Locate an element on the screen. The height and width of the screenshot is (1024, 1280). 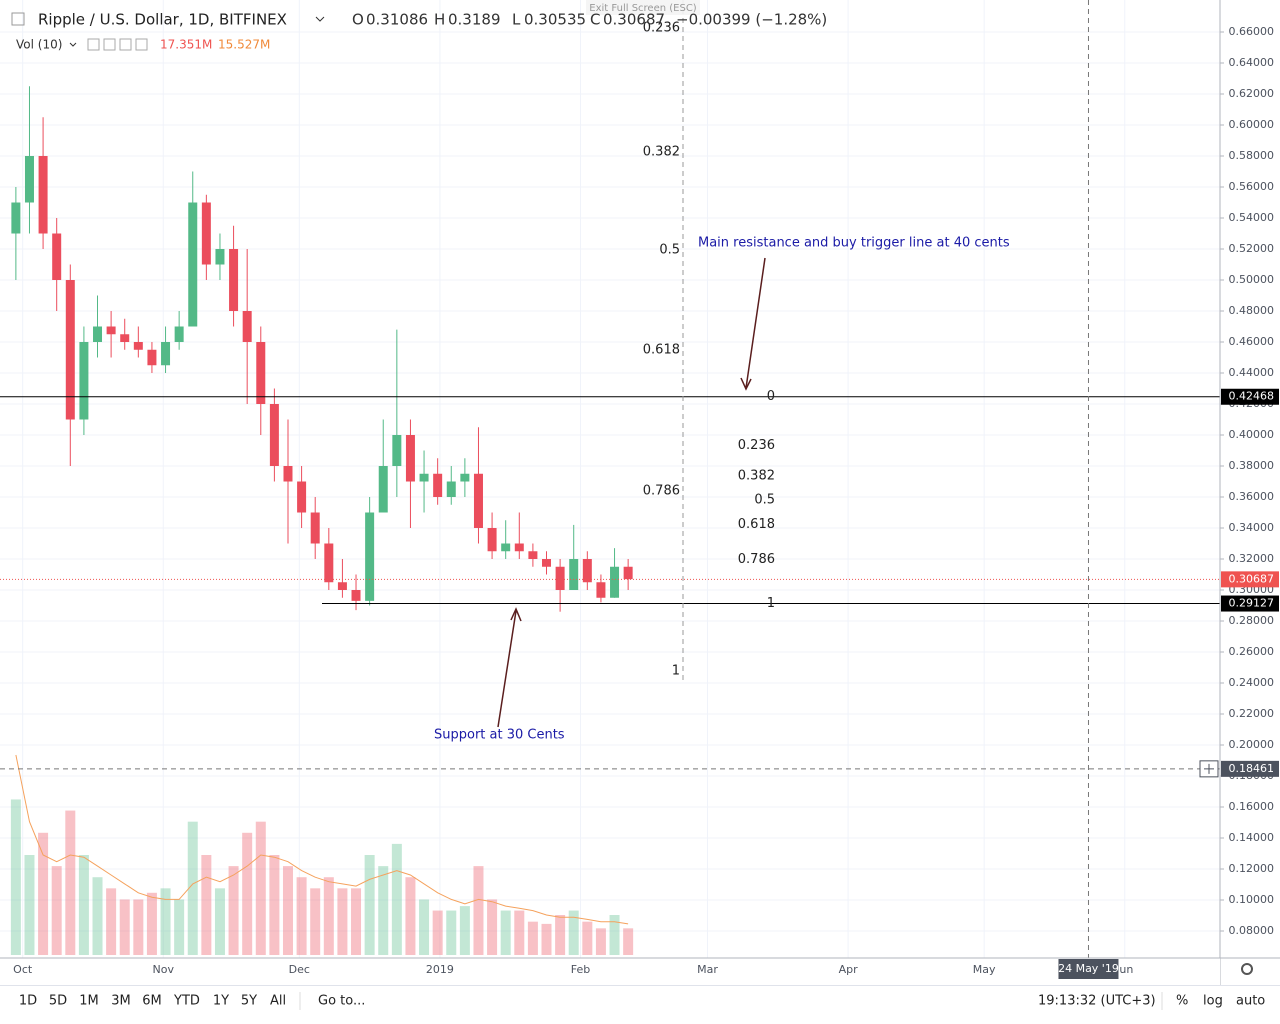
log-button: log is located at coordinates (1213, 1001).